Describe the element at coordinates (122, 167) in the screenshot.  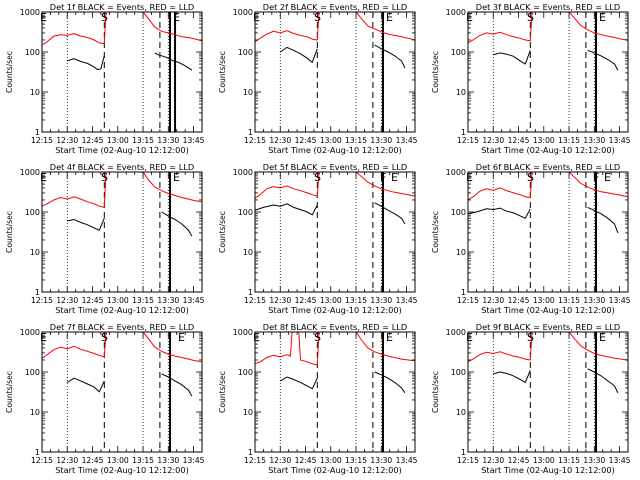
I see `chart-title: Det 4f BLACK = Events, RED = LLD` at that location.